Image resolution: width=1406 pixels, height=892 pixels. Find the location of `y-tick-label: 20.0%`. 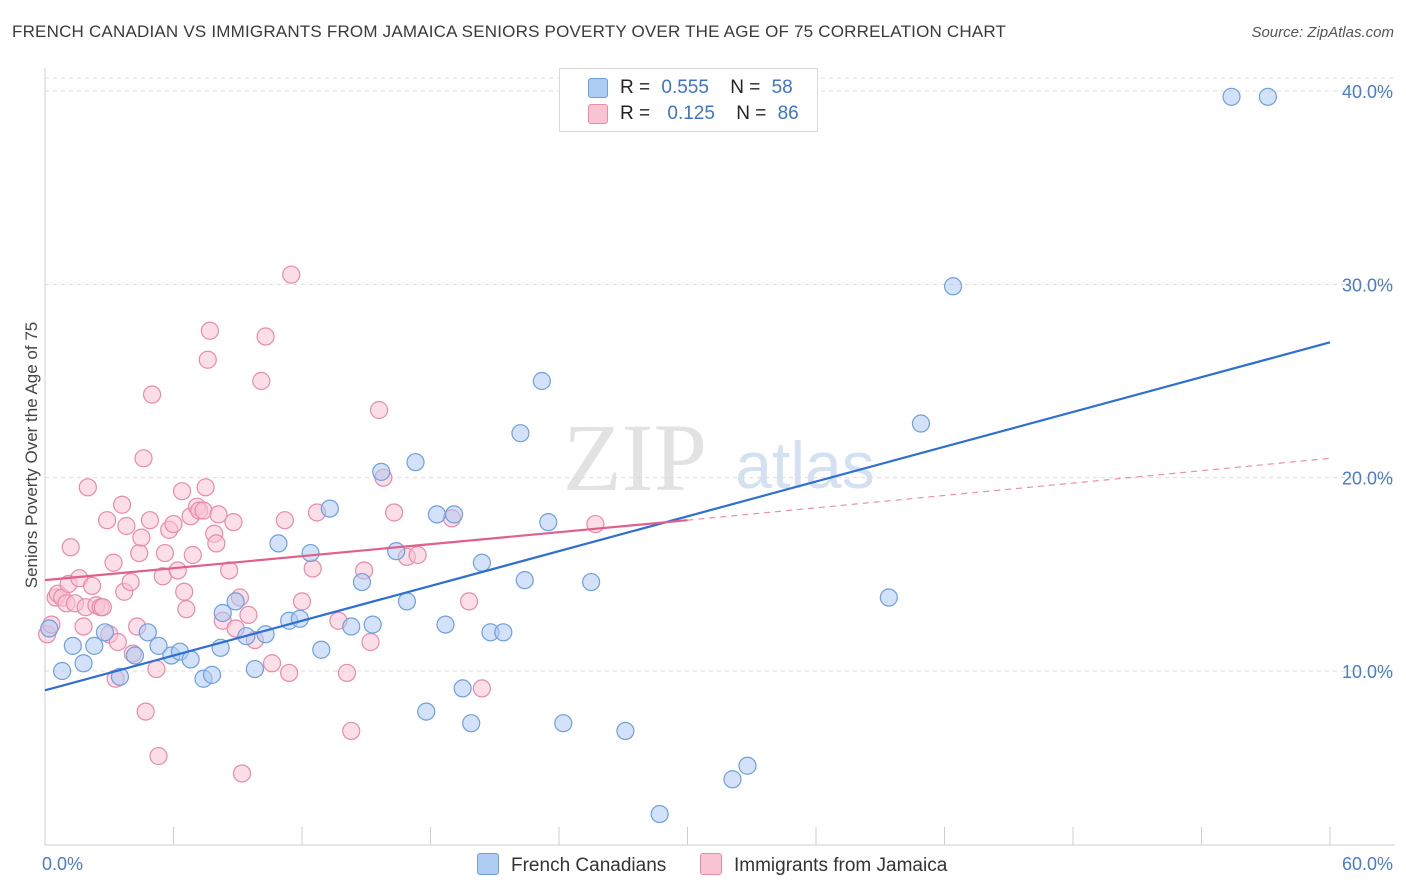

y-tick-label: 20.0% is located at coordinates (1367, 479).